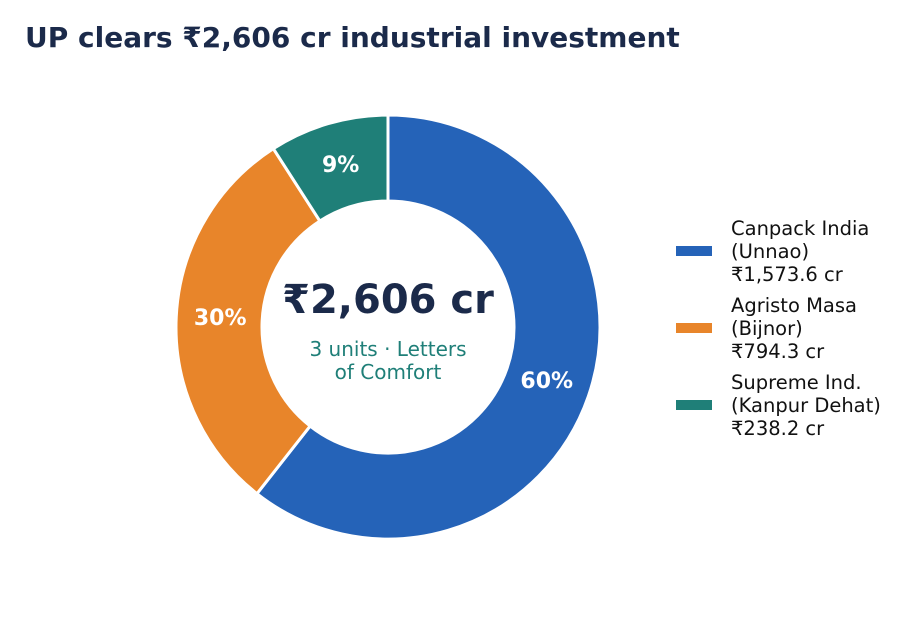 This screenshot has height=619, width=922. What do you see at coordinates (340, 165) in the screenshot?
I see `value-label: 9%` at bounding box center [340, 165].